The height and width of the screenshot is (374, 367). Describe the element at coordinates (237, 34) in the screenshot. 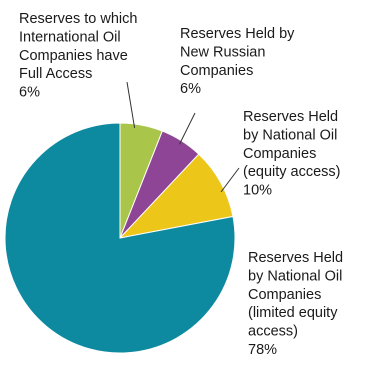

I see `slice-label-line: Reserves Held by` at that location.